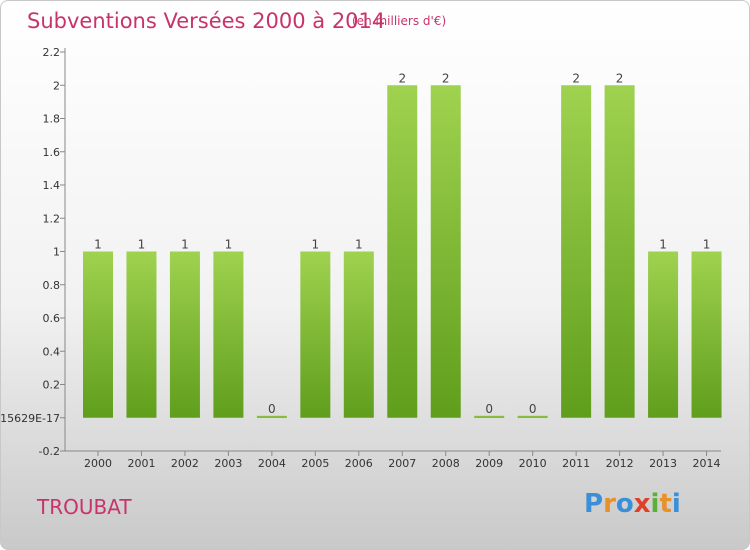 The height and width of the screenshot is (550, 750). I want to click on y-tick-label: 1, so click(56, 252).